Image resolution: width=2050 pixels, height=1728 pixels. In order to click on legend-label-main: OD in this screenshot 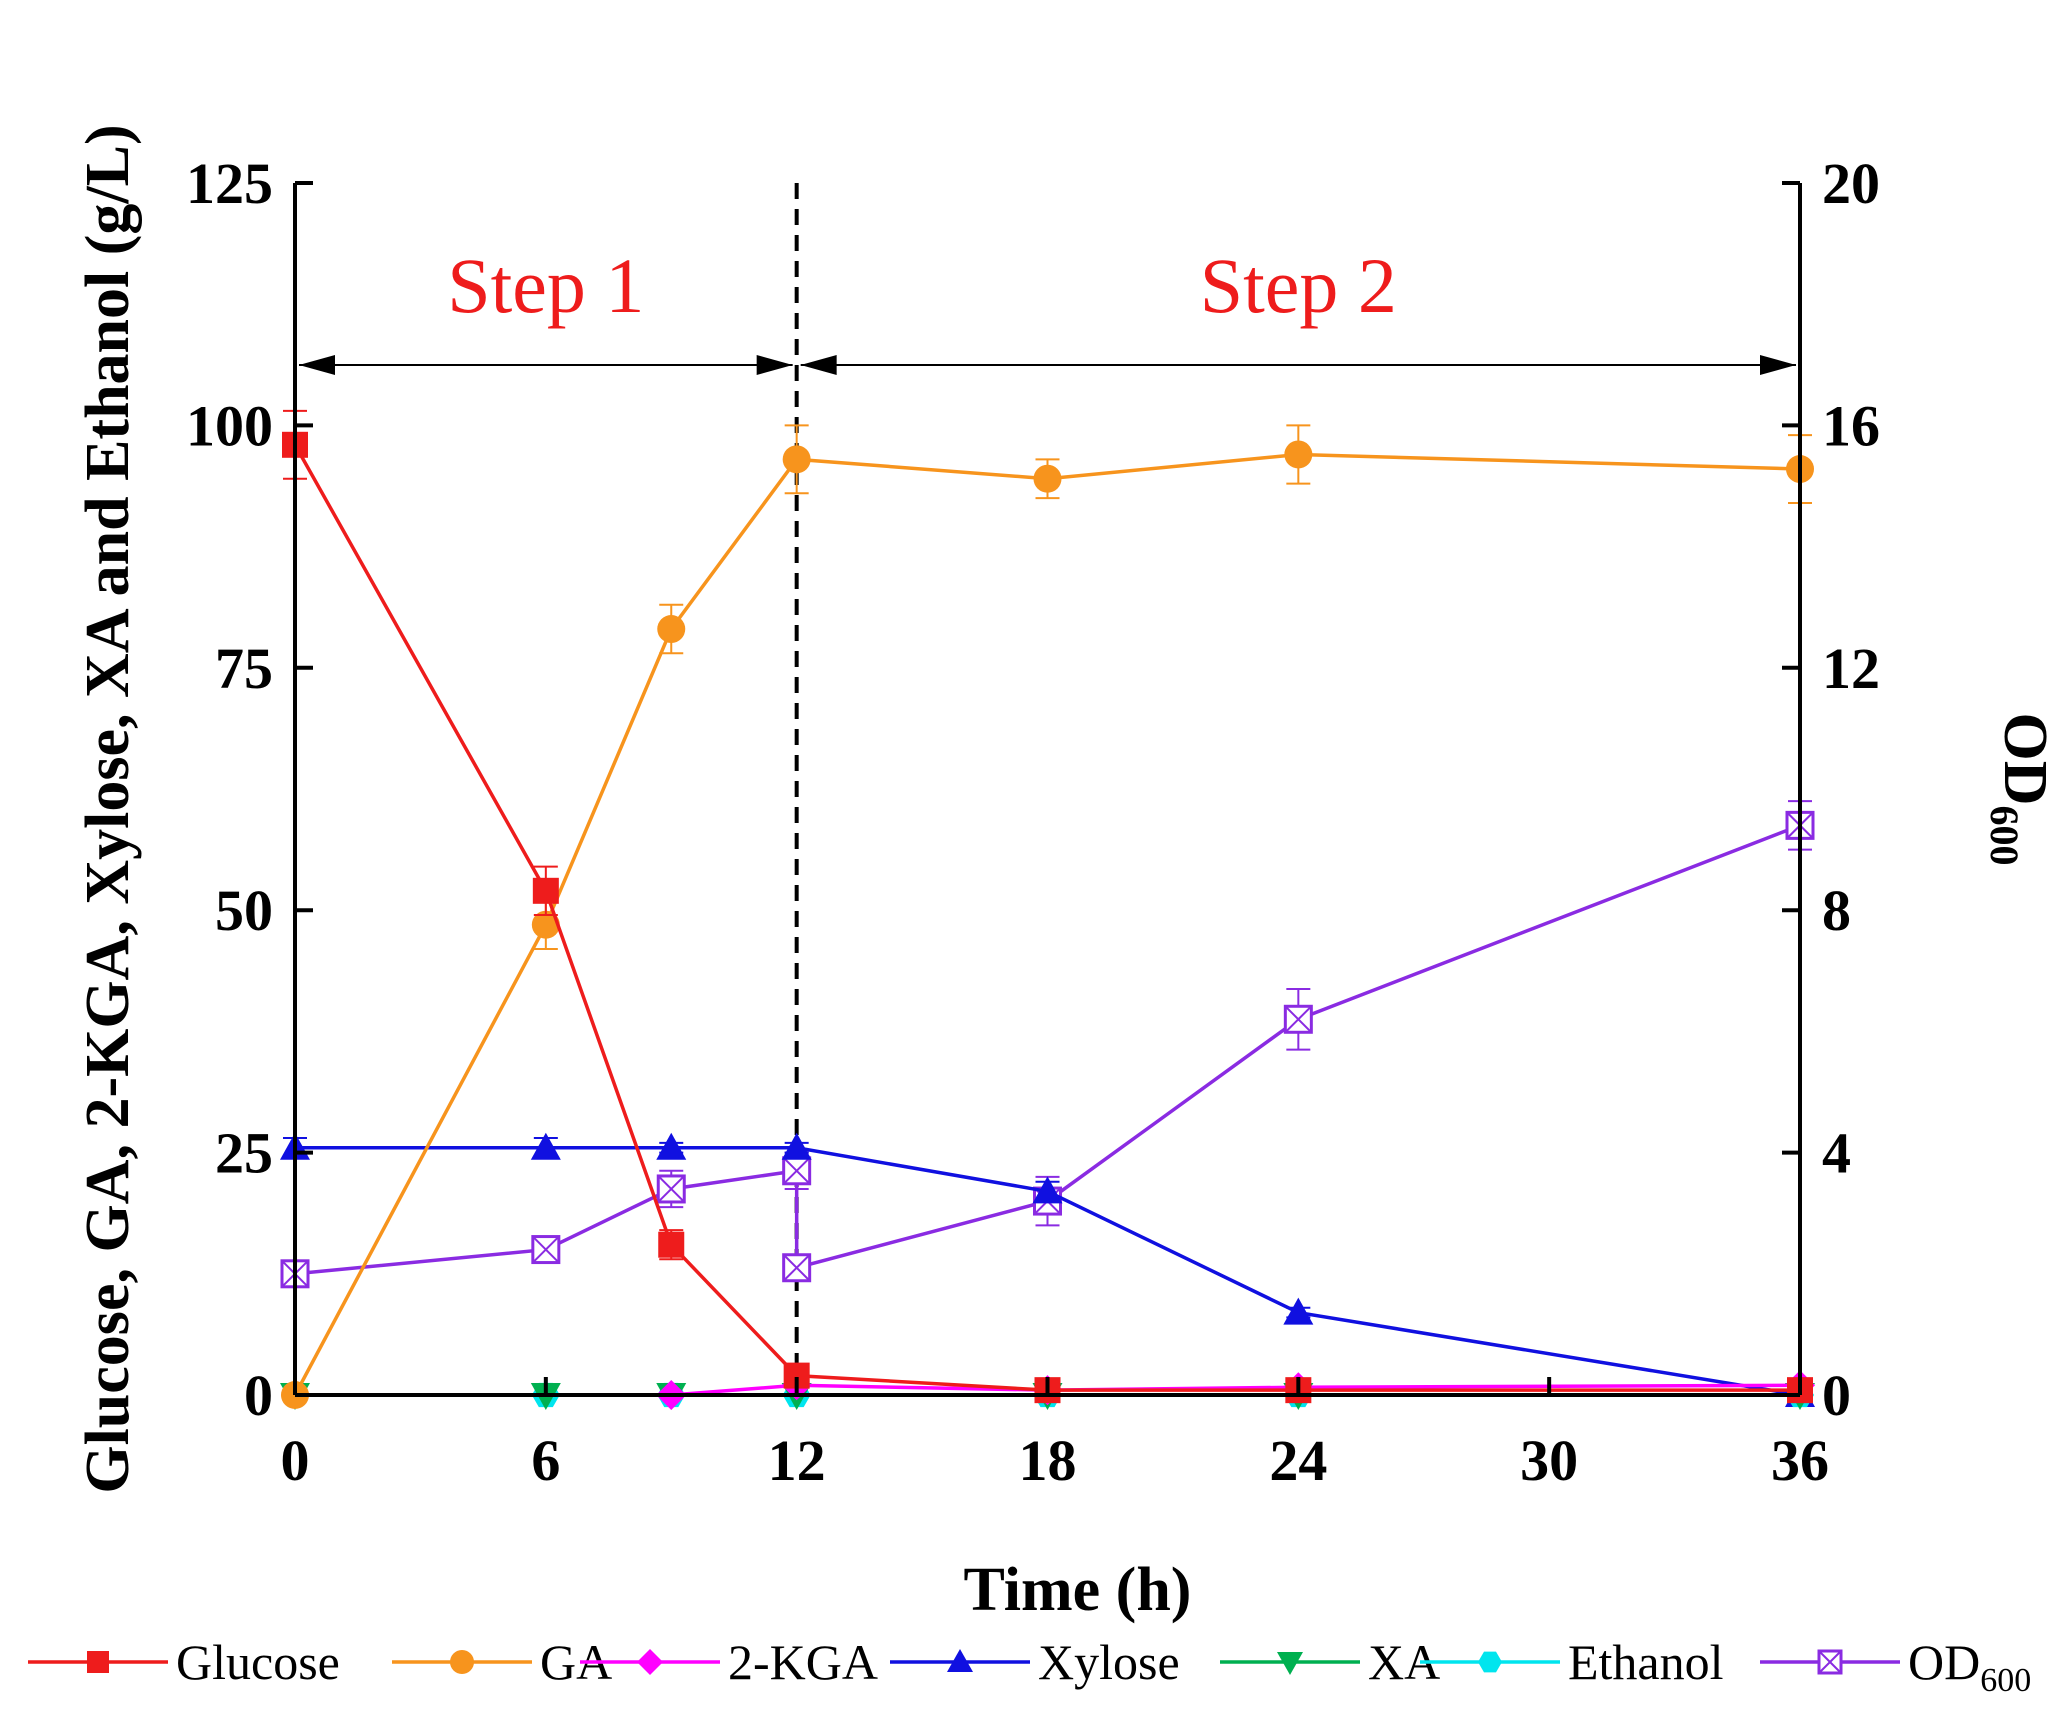, I will do `click(1944, 1662)`.